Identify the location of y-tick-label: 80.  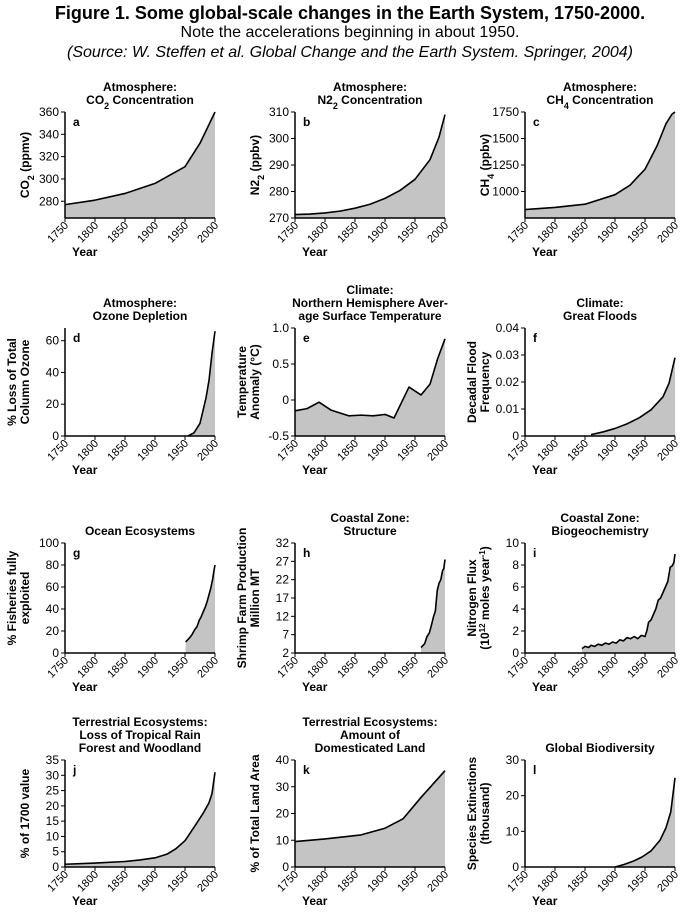
(53, 565).